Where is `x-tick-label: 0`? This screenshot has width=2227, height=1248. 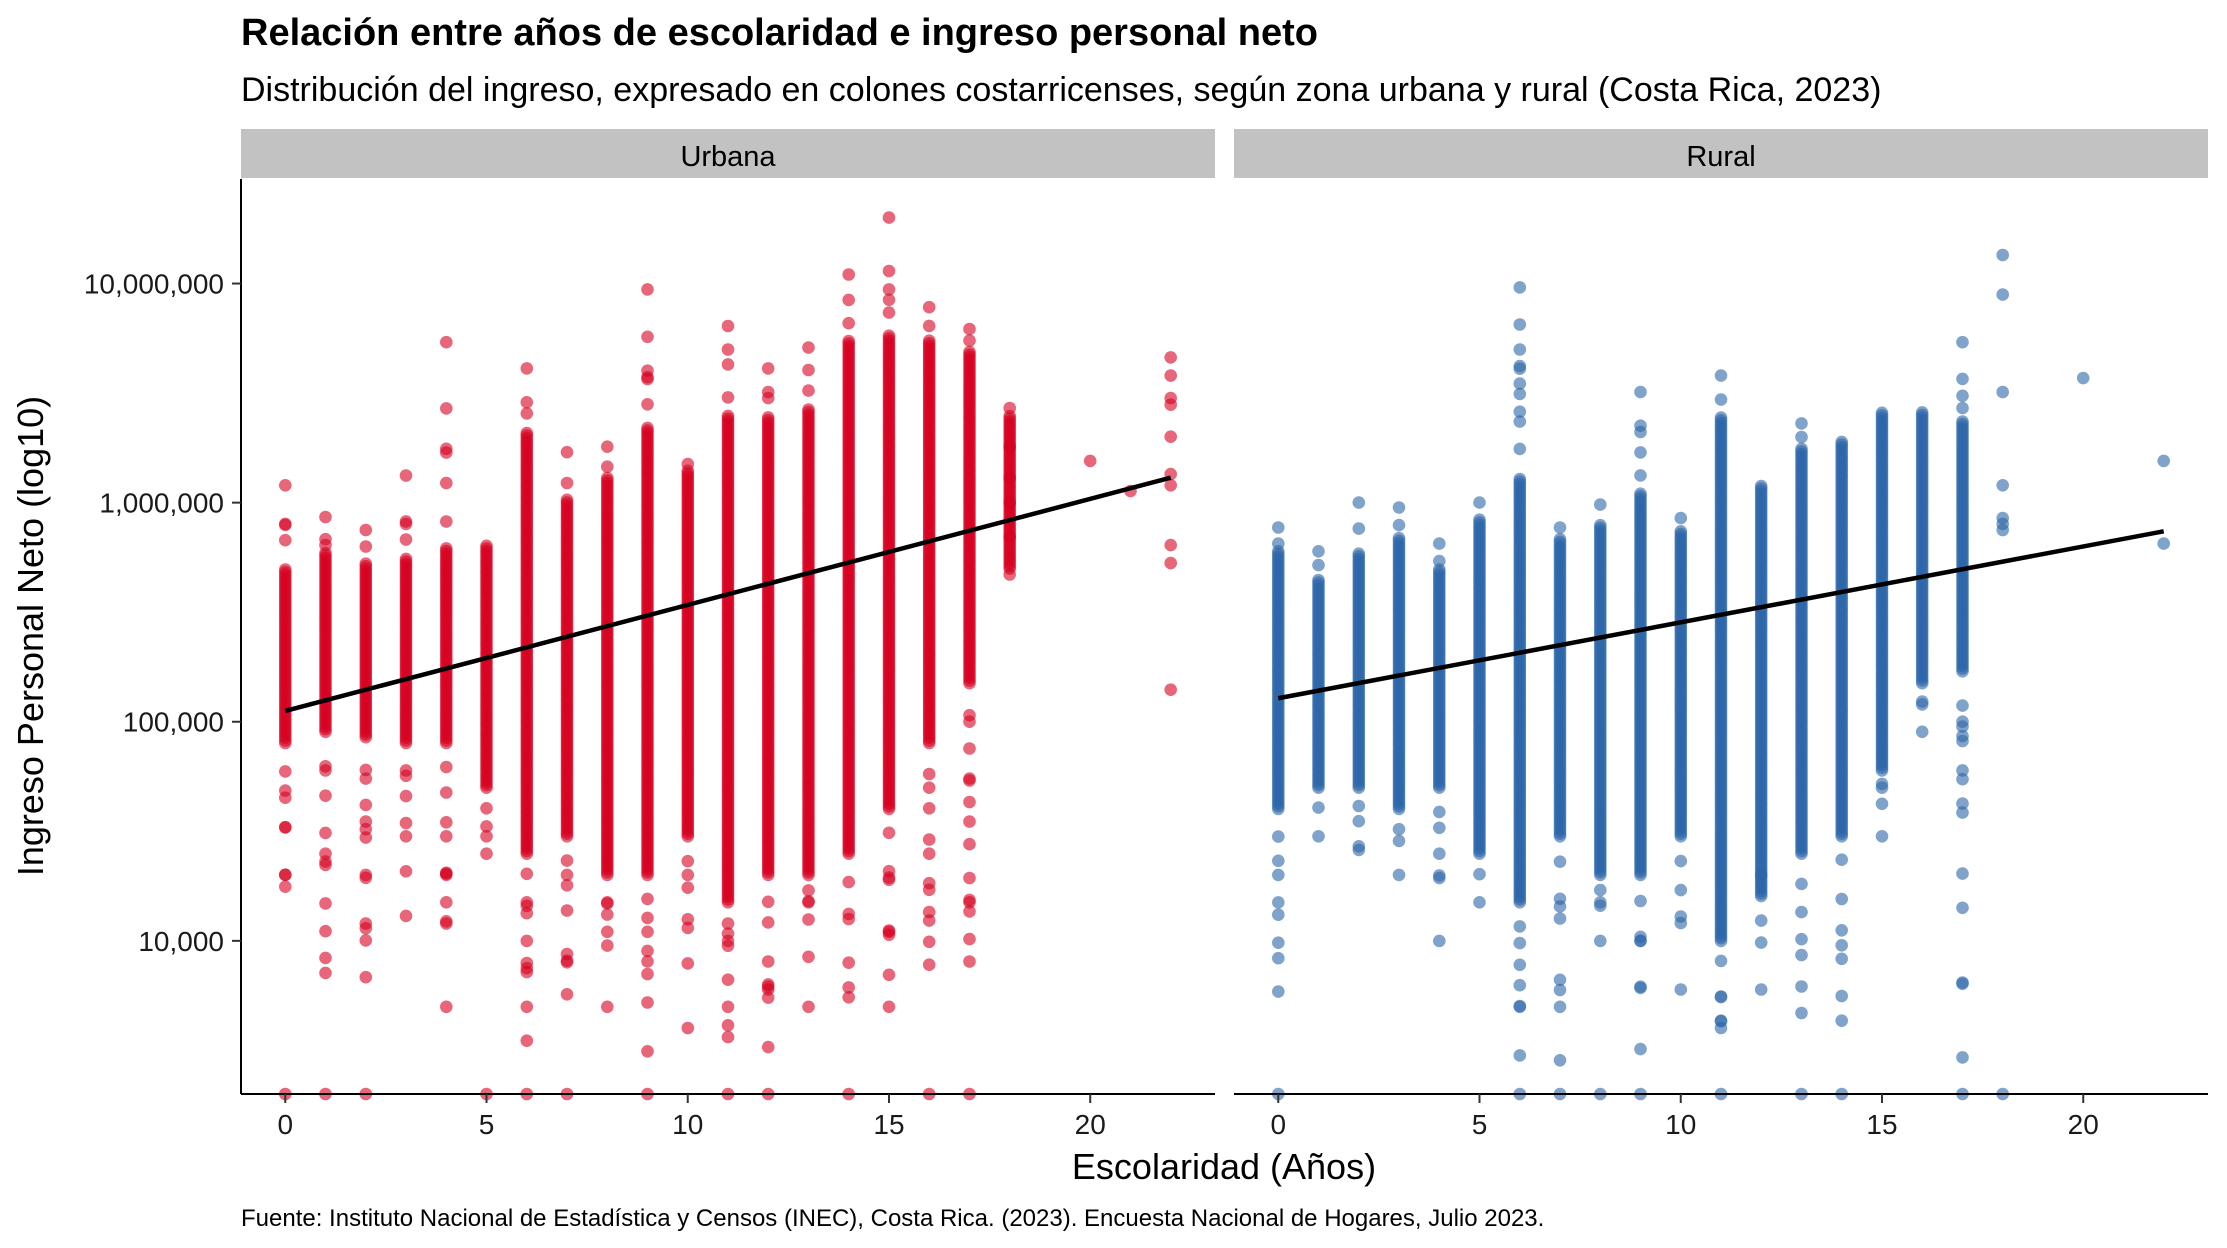
x-tick-label: 0 is located at coordinates (285, 1124).